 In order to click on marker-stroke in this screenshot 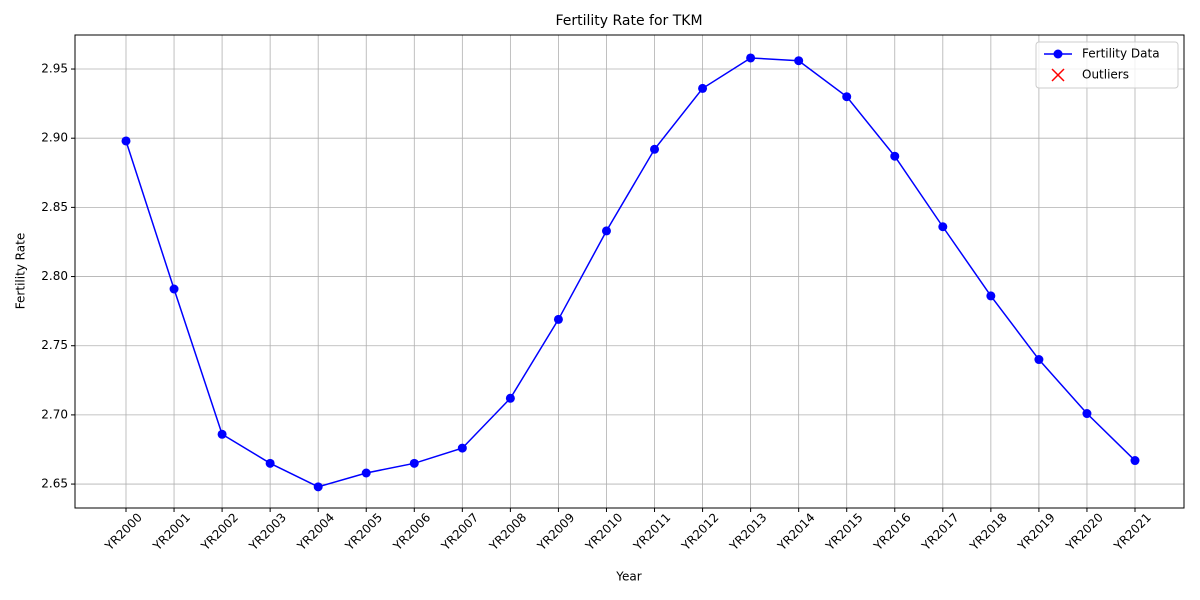, I will do `click(1058, 75)`.